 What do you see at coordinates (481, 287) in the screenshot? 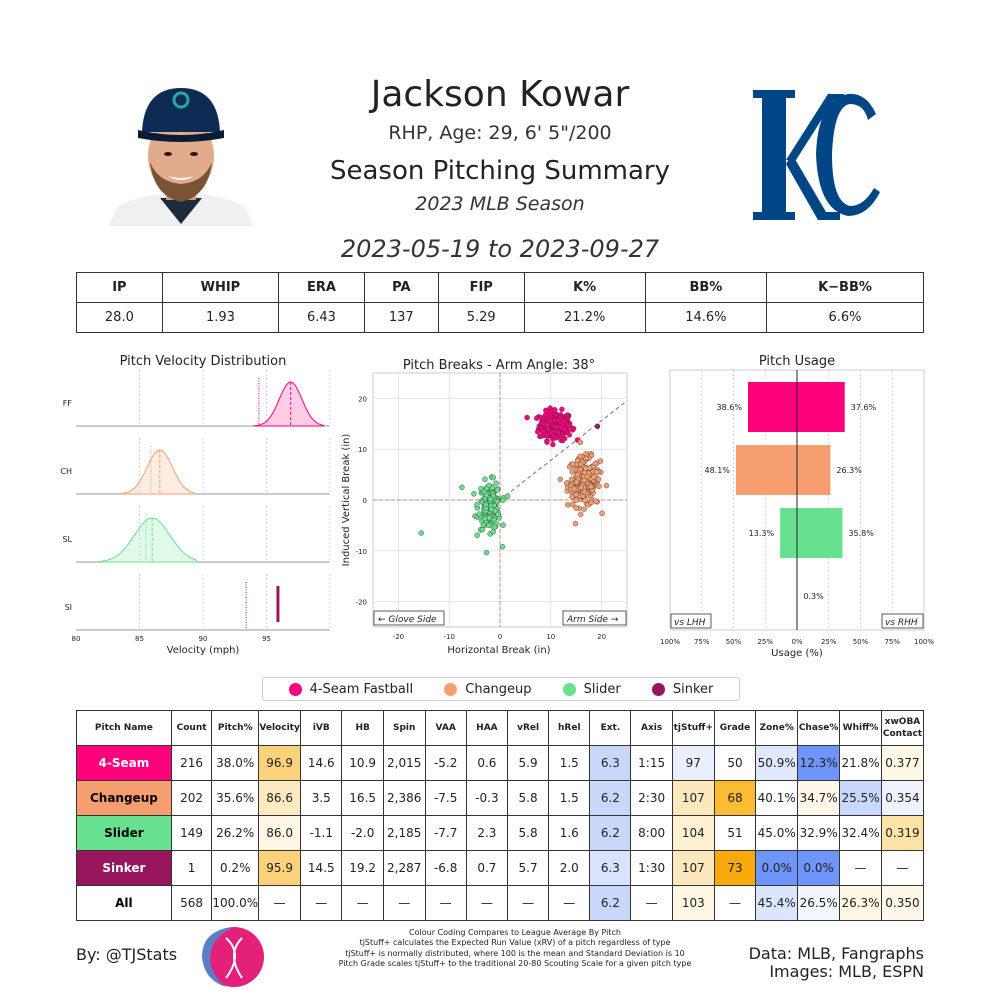
I see `stat-header: FIP` at bounding box center [481, 287].